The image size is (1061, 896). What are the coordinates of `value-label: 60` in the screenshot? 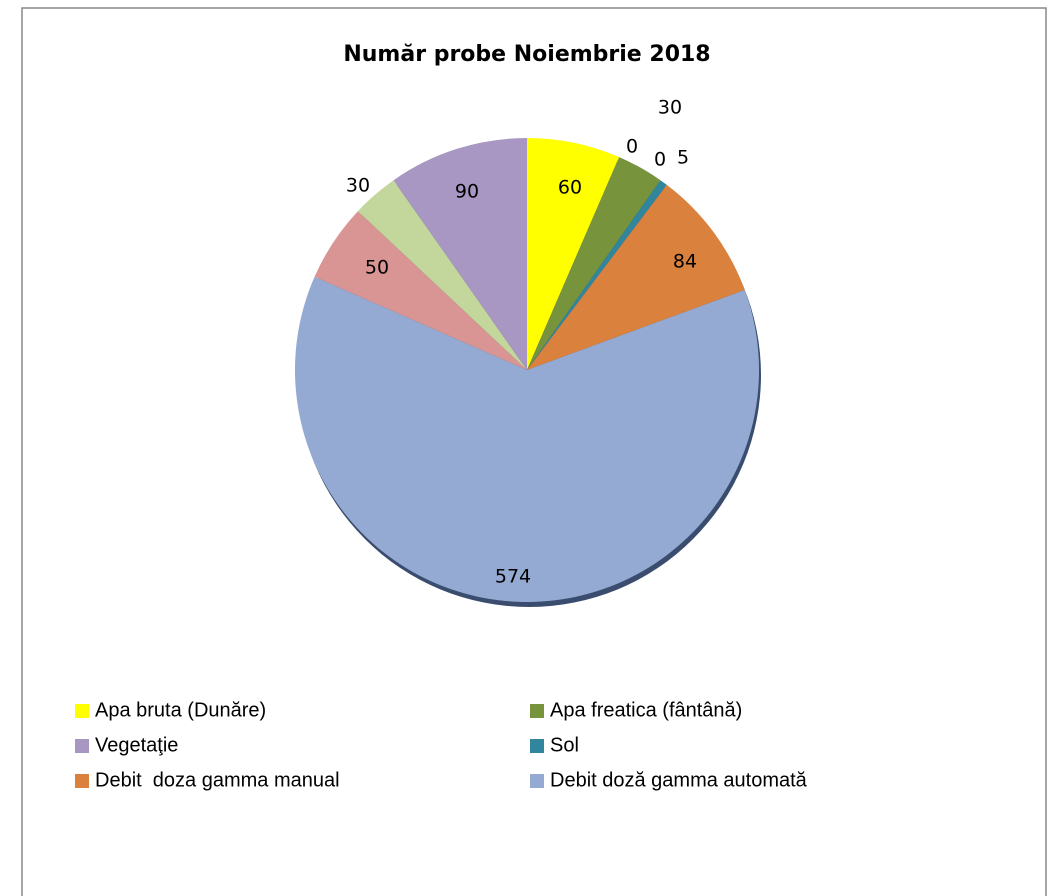 It's located at (570, 188).